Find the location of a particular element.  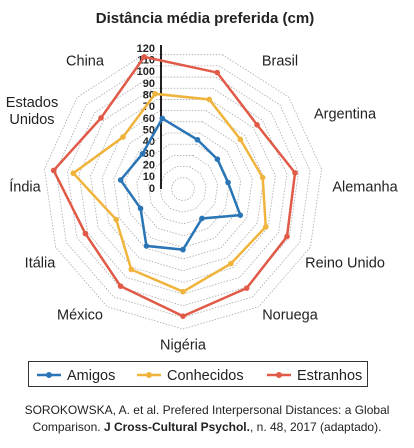

axis-label: Argentina is located at coordinates (345, 114).